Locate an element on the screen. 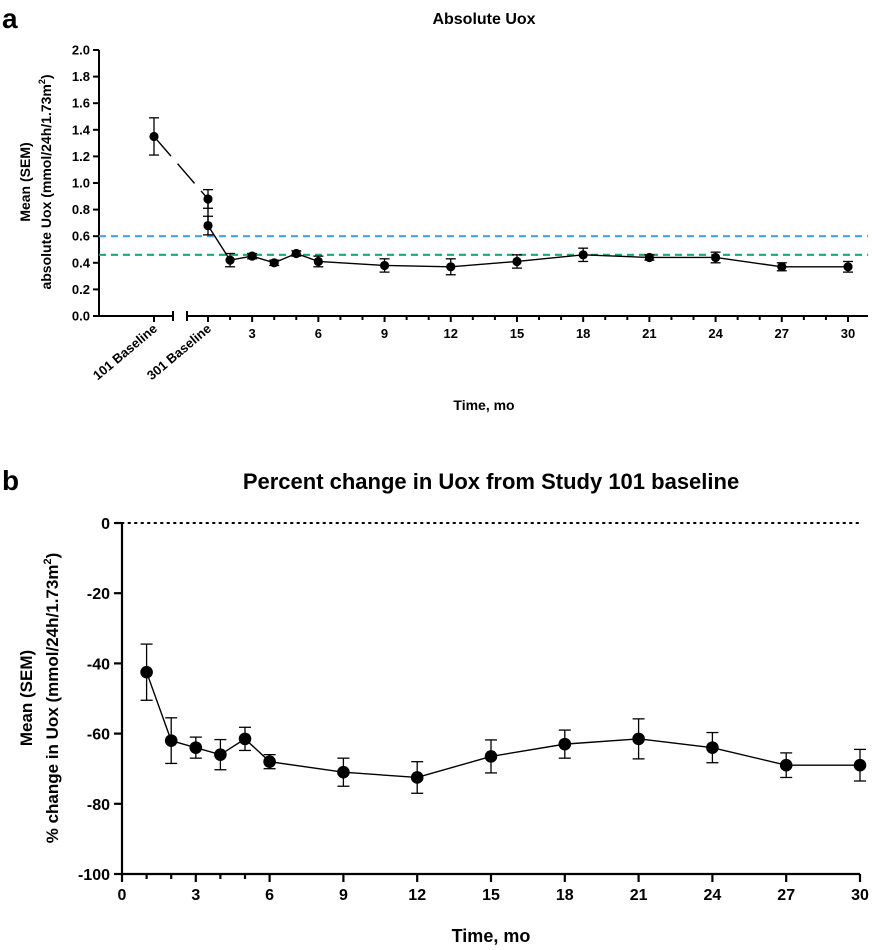  panel-a-x-tick-label: 27 is located at coordinates (782, 333).